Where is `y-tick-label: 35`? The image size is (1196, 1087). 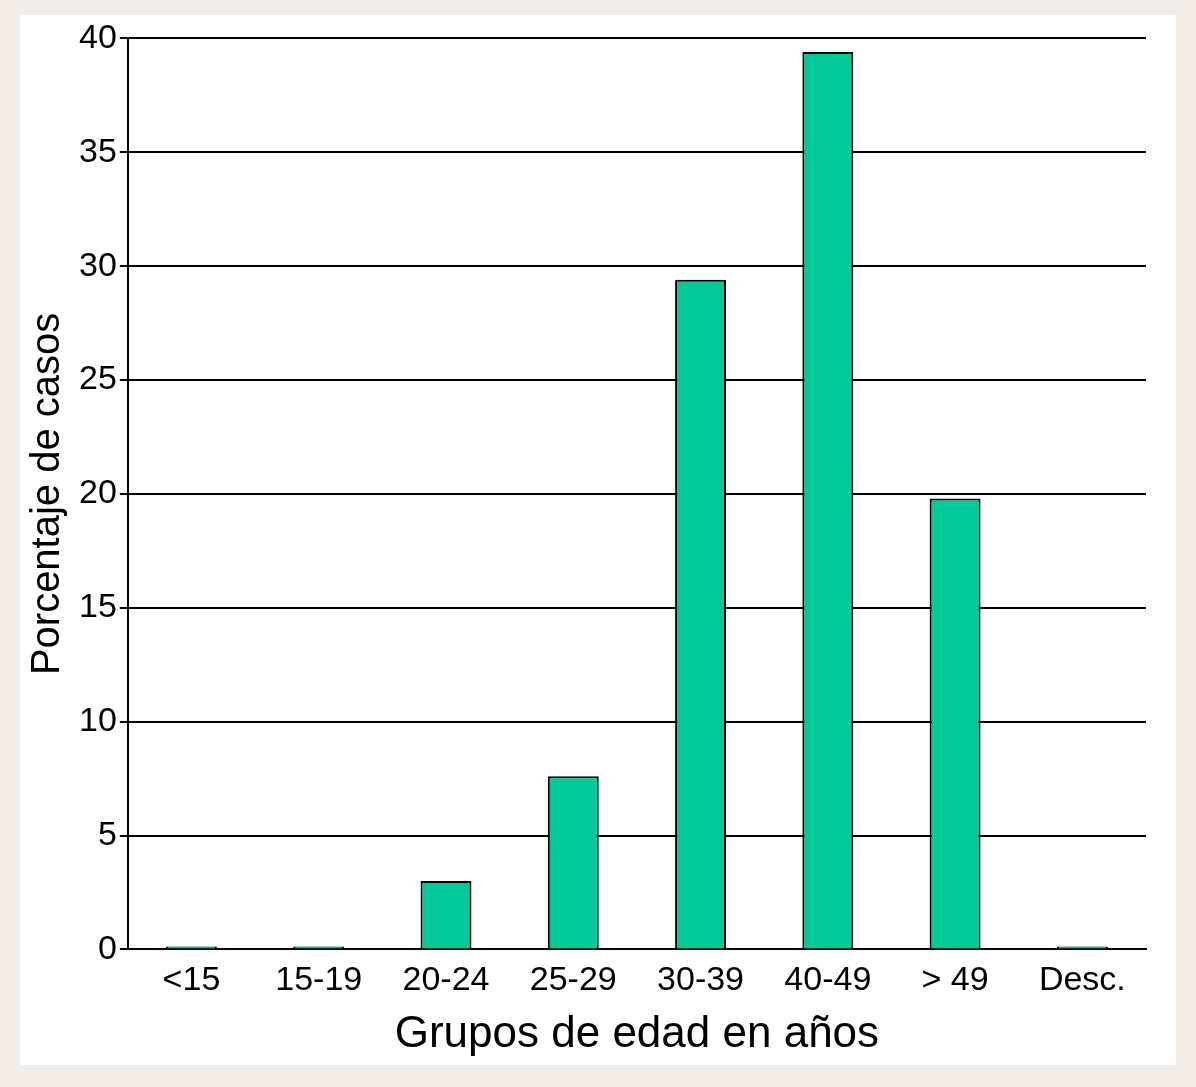 y-tick-label: 35 is located at coordinates (97, 149).